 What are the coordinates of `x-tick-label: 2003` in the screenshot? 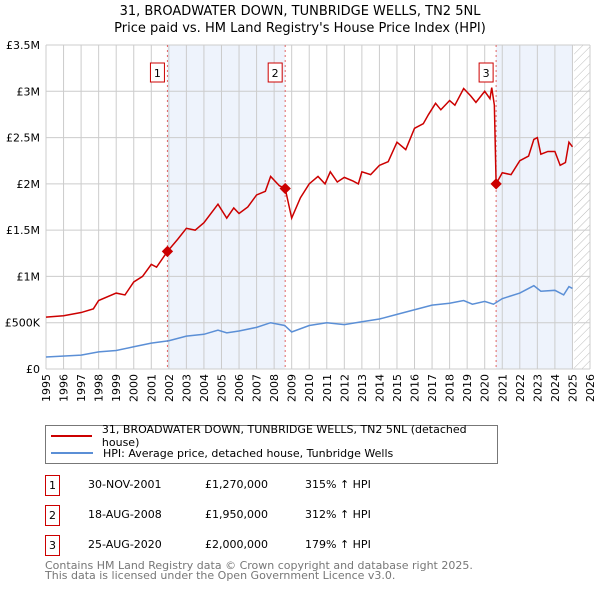 It's located at (186, 388).